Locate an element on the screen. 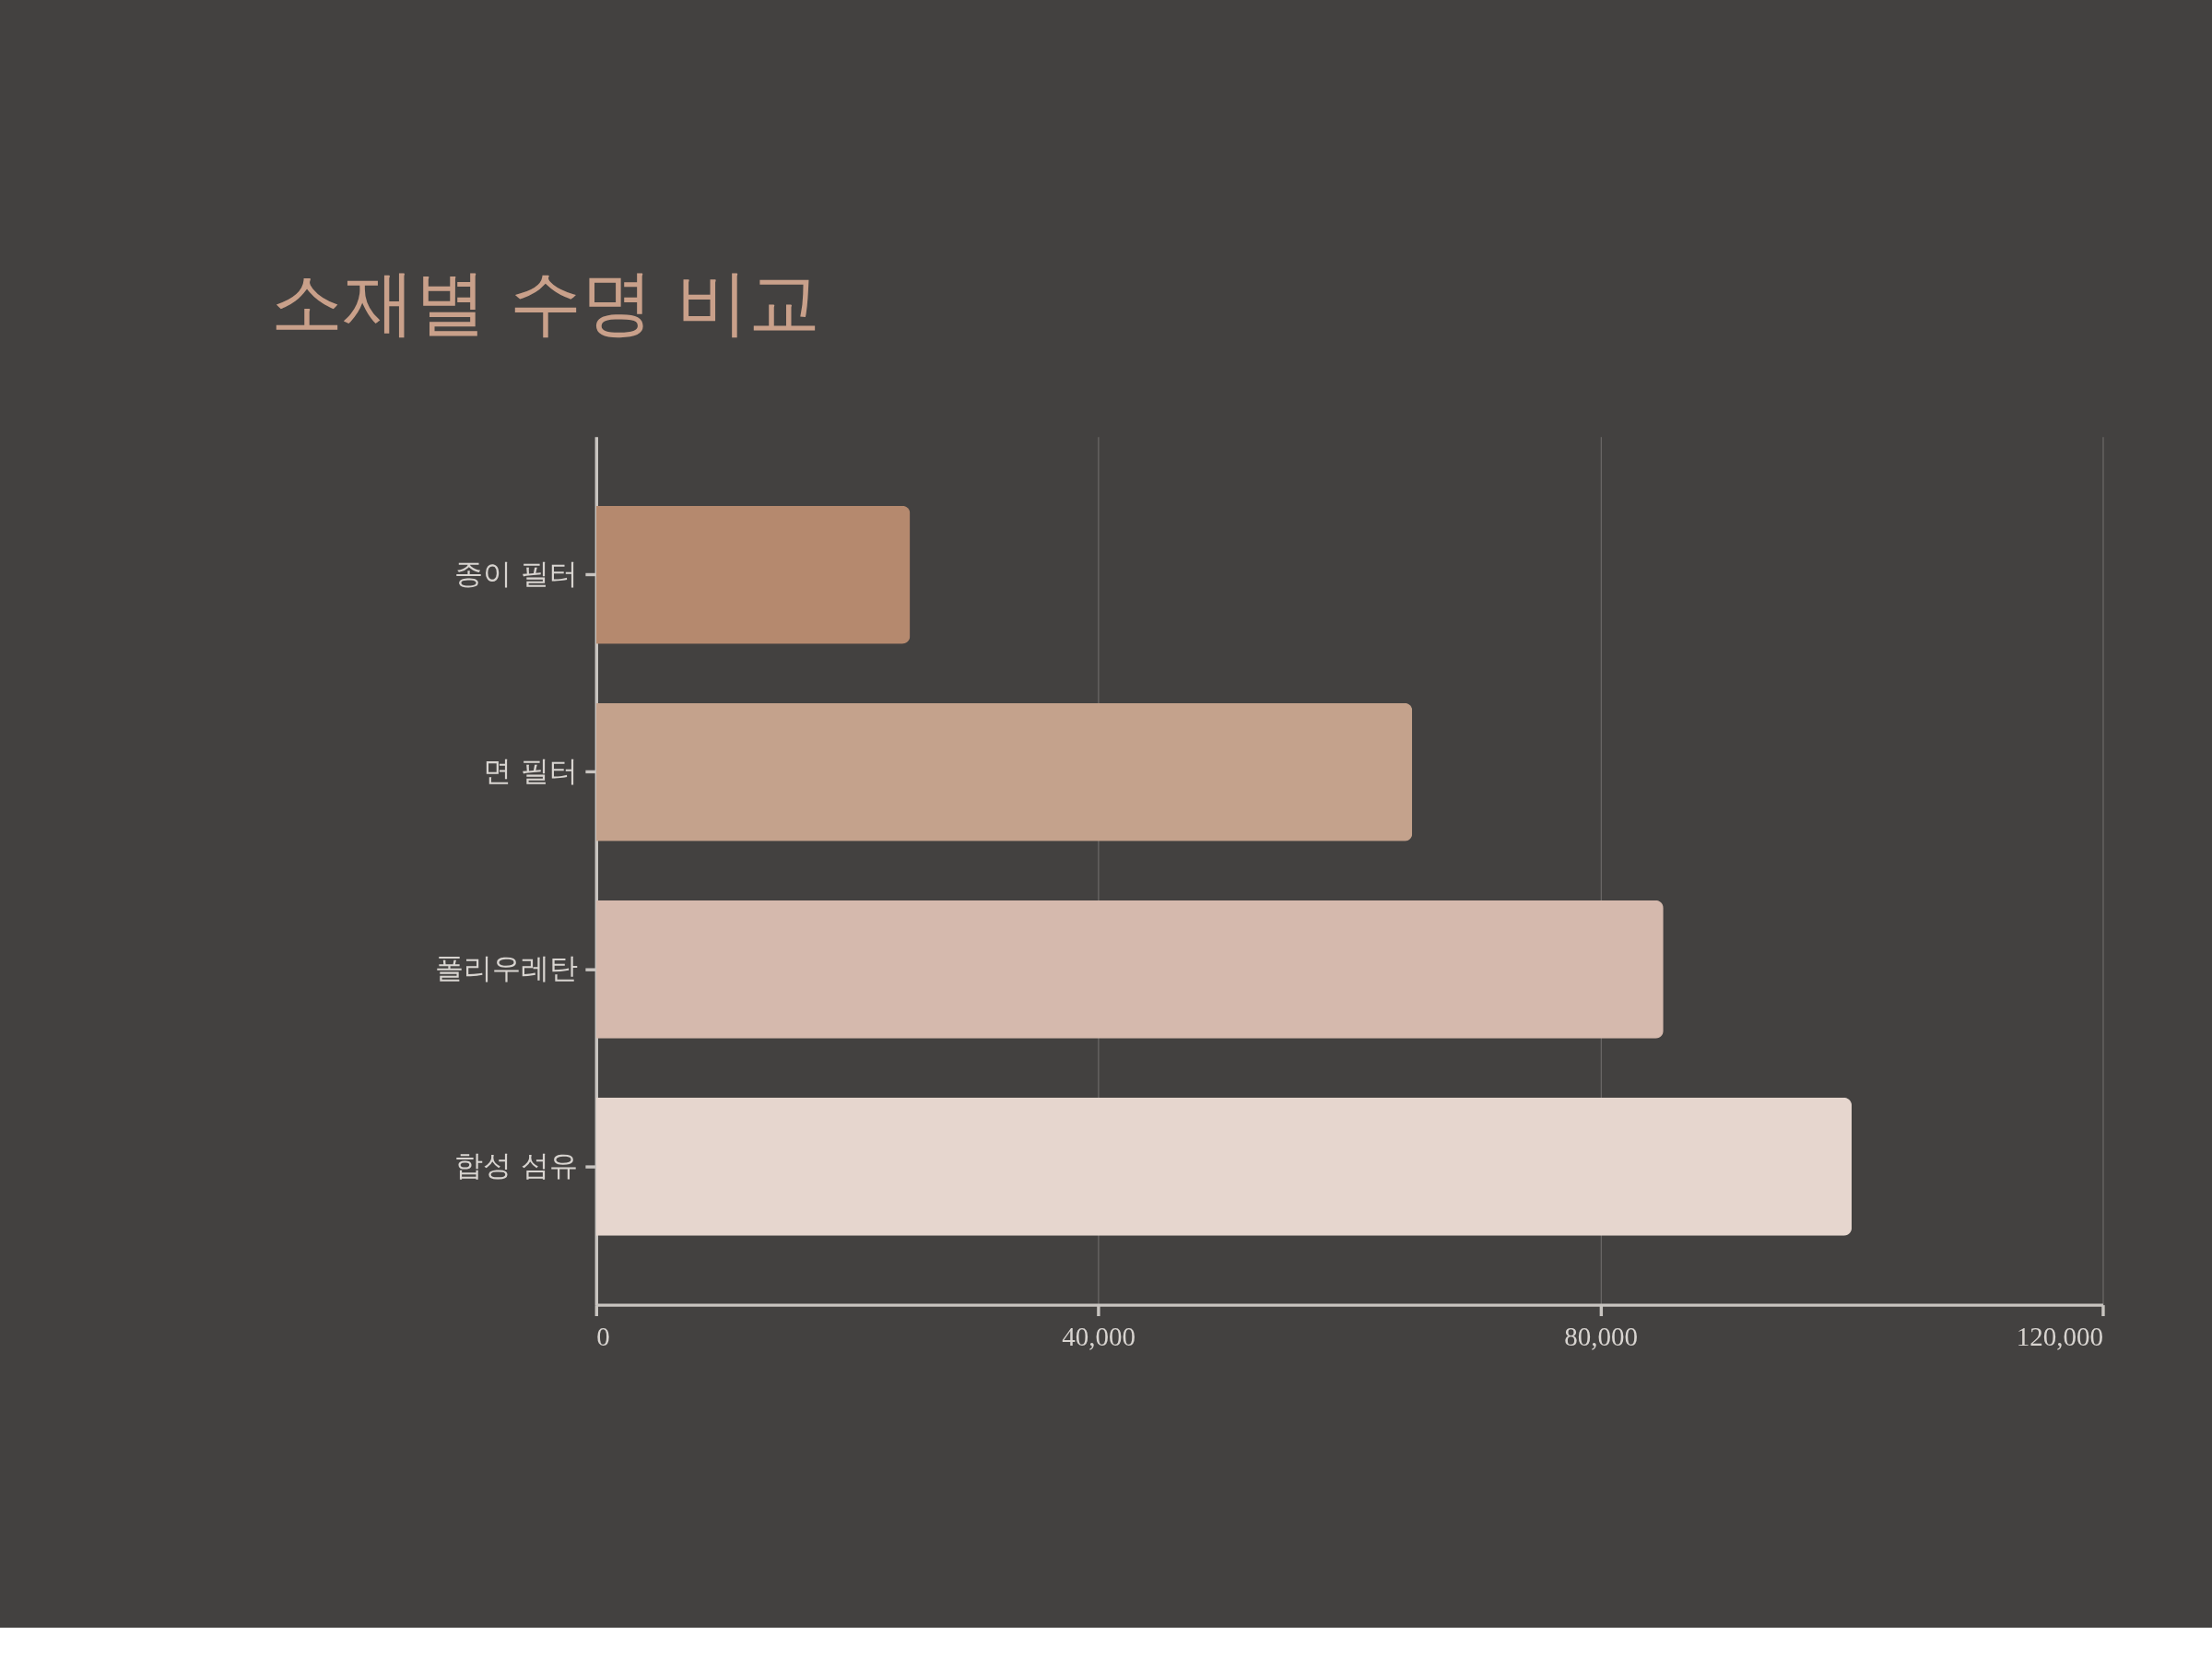  x-tick-label: 120,000 is located at coordinates (2059, 1336).